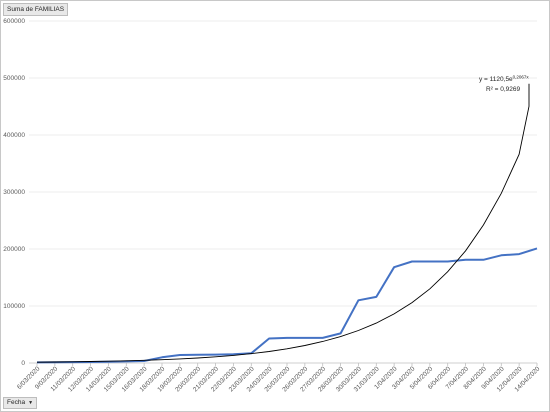 The height and width of the screenshot is (412, 550). Describe the element at coordinates (14, 306) in the screenshot. I see `y-tick-label: 100000` at that location.